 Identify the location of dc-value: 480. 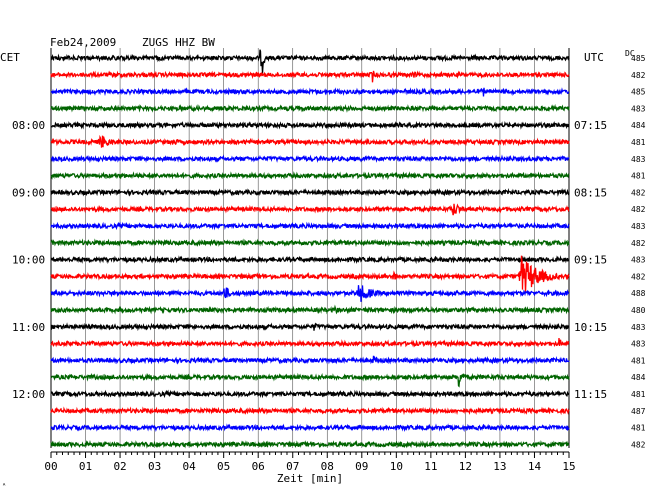
(638, 310).